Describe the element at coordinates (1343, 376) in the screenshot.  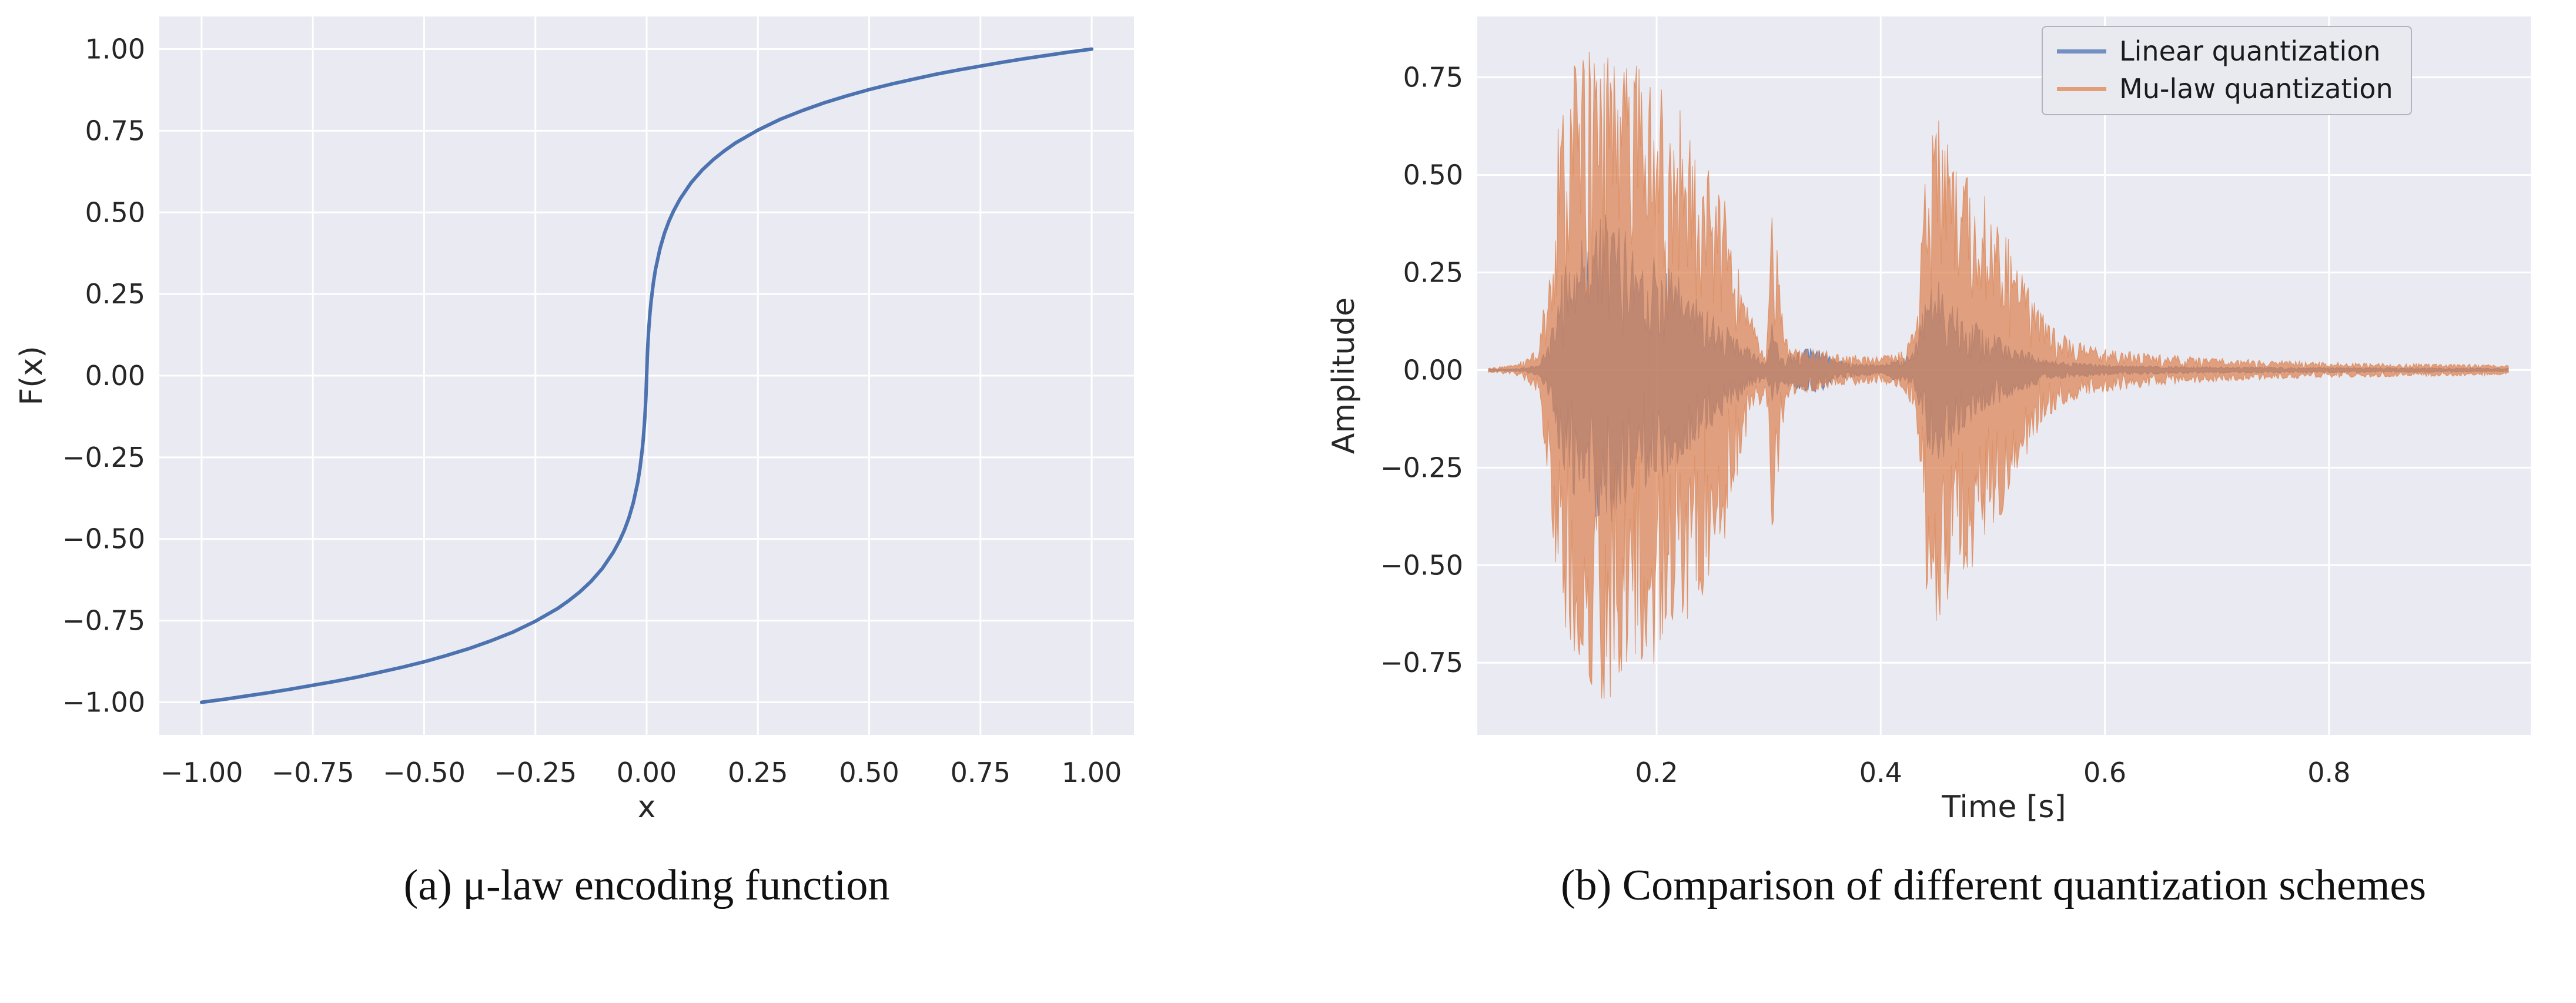
I see `y-axis-label: Amplitude` at that location.